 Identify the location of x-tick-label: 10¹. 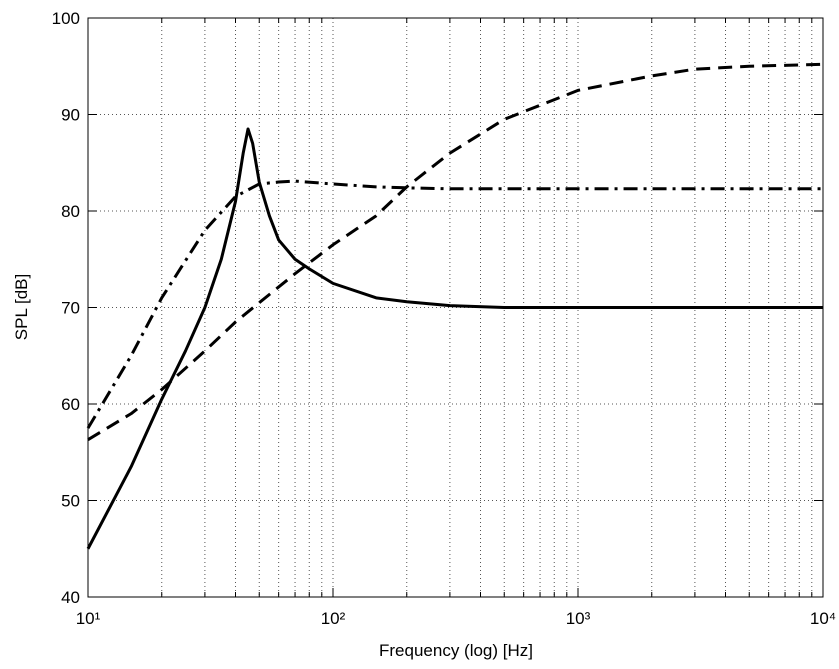
(88, 618).